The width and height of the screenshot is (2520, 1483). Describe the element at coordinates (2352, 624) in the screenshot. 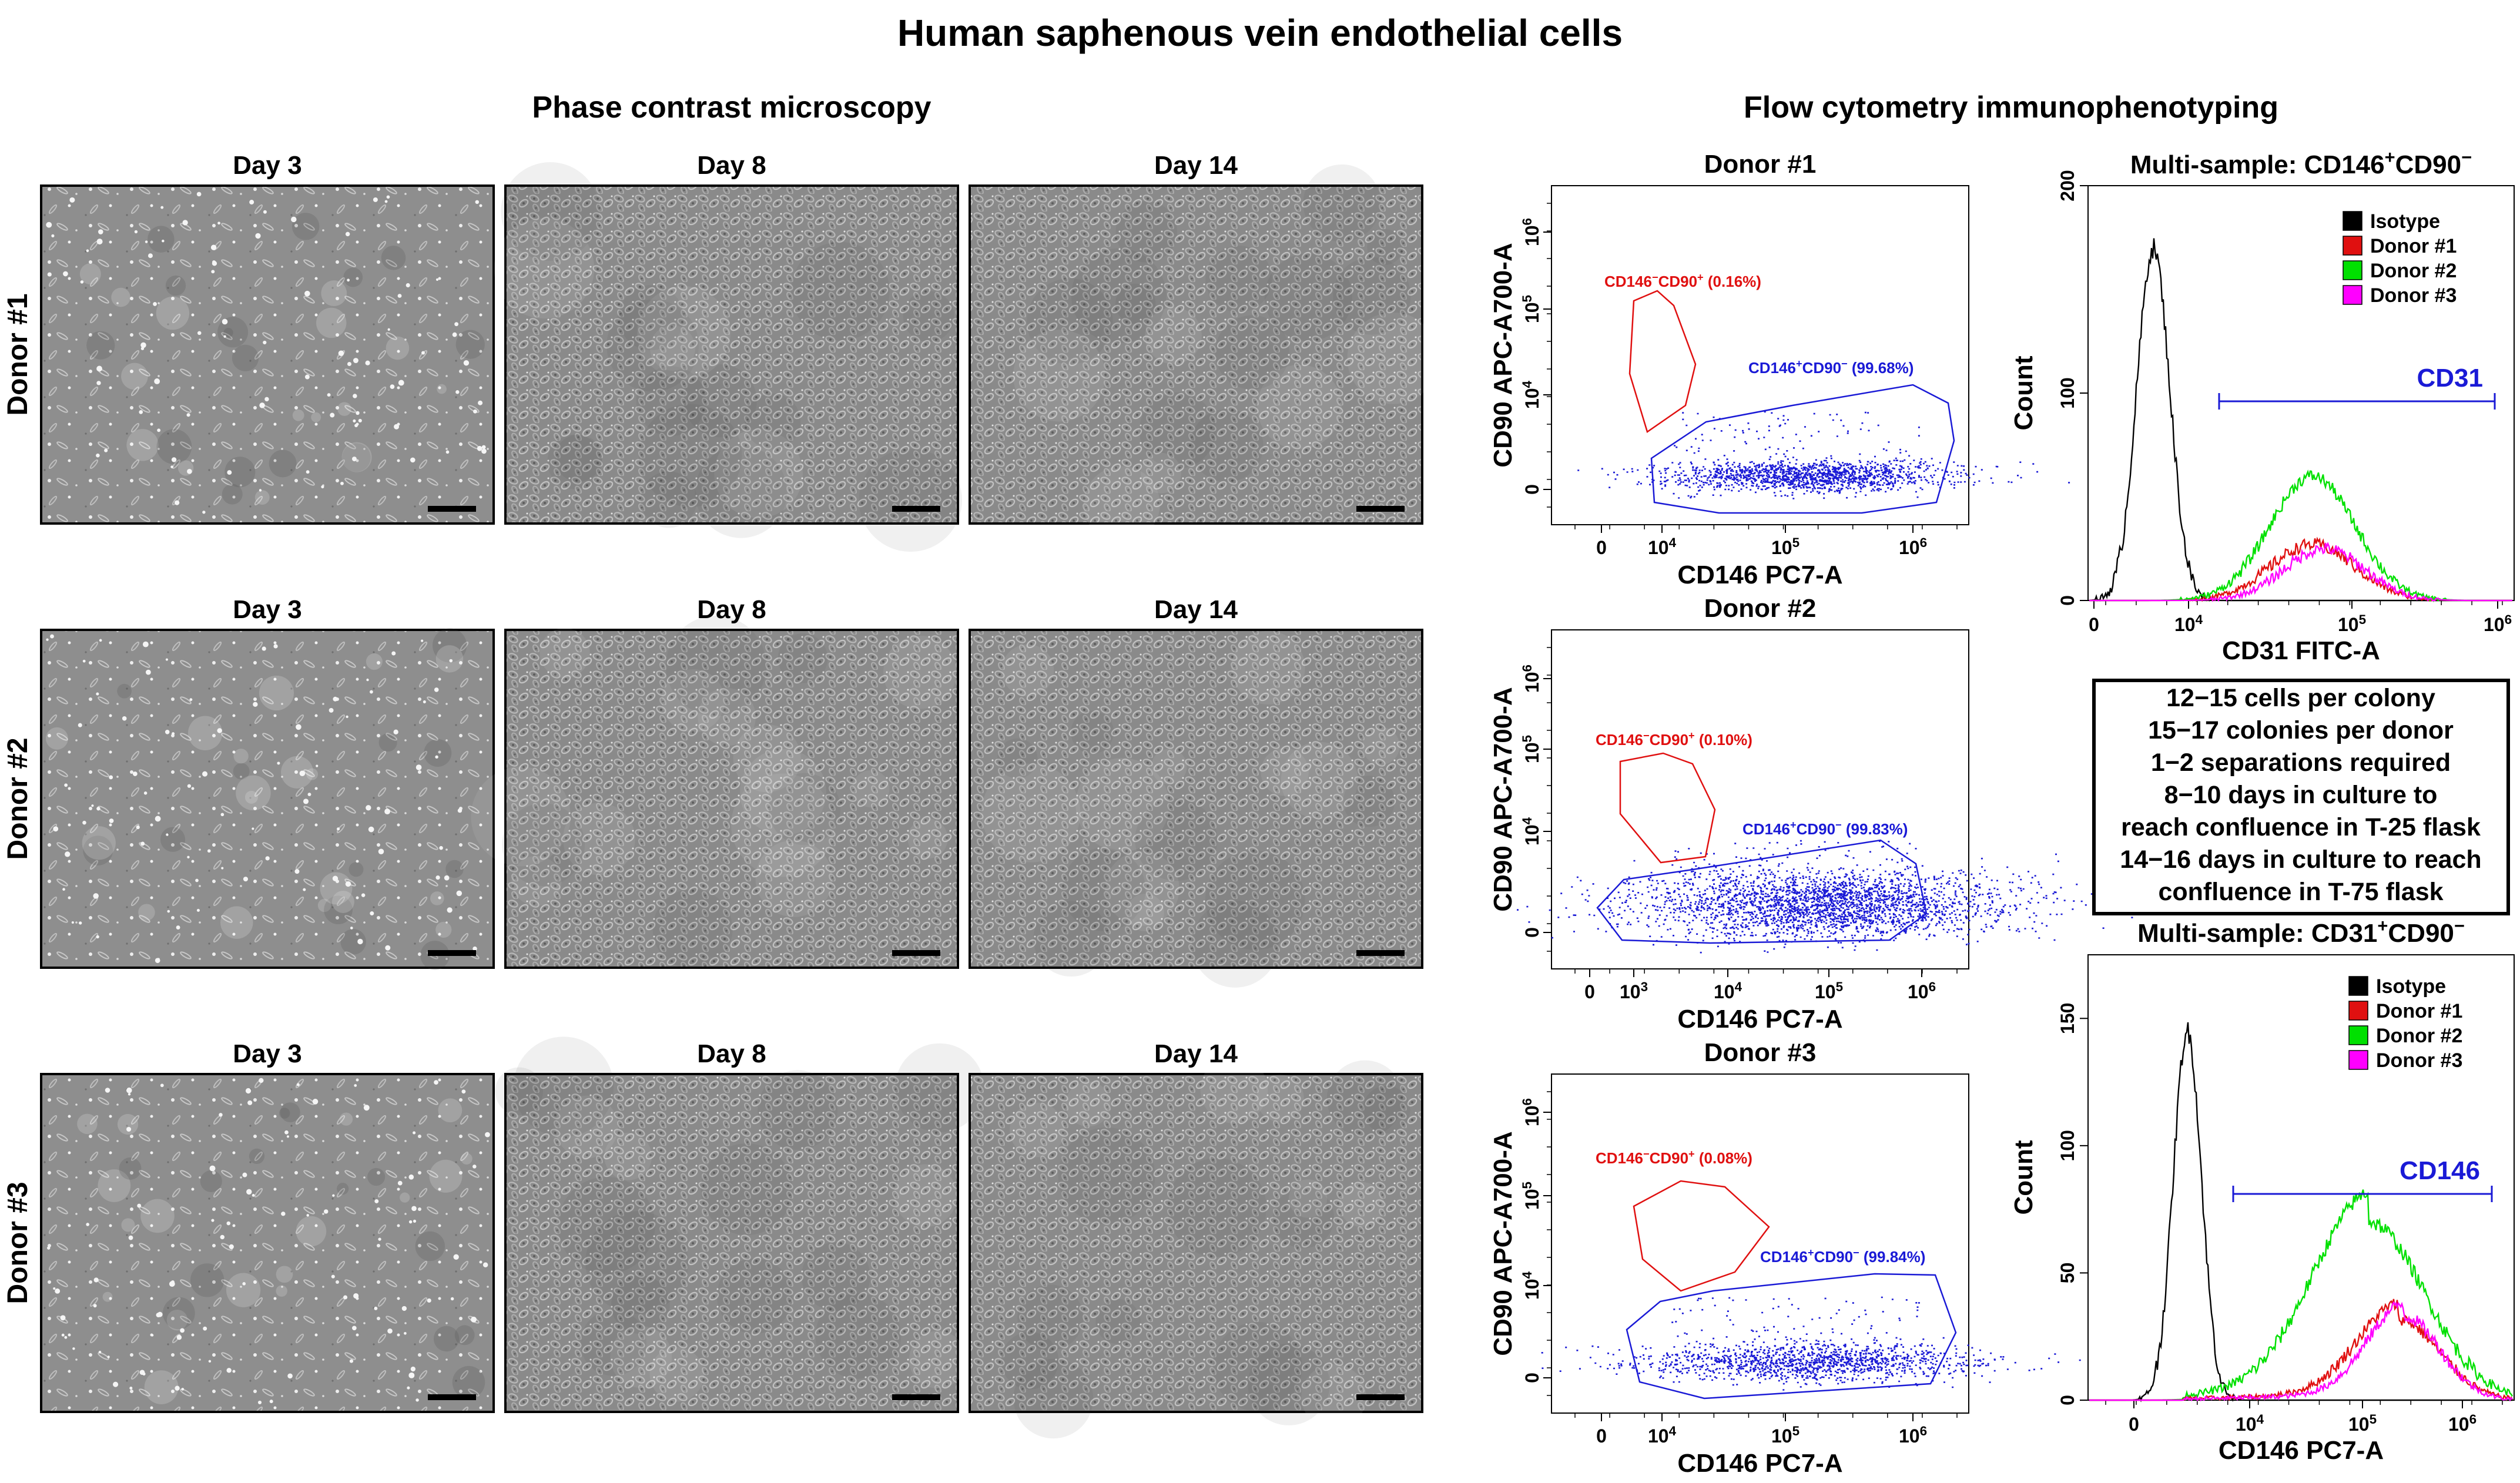

I see `x-tick-label: 10⁵` at that location.